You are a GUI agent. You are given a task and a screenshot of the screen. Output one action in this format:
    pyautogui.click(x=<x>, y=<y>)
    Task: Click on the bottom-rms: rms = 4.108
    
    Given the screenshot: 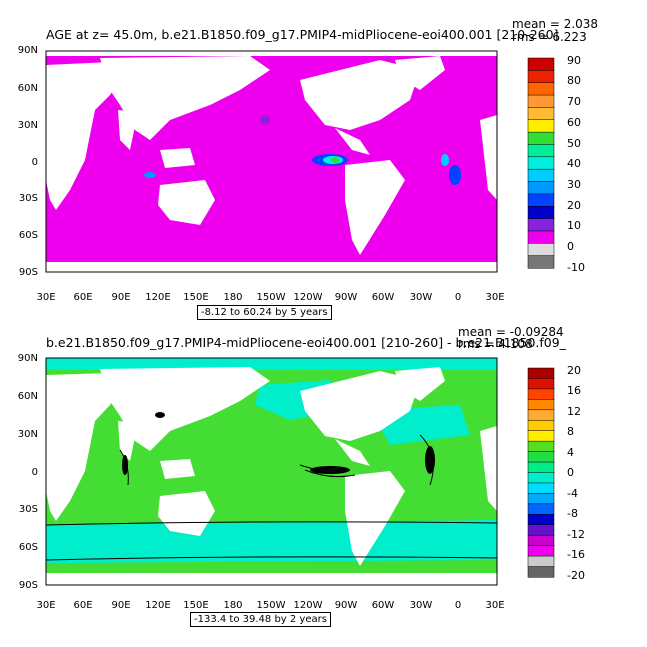 What is the action you would take?
    pyautogui.click(x=495, y=344)
    